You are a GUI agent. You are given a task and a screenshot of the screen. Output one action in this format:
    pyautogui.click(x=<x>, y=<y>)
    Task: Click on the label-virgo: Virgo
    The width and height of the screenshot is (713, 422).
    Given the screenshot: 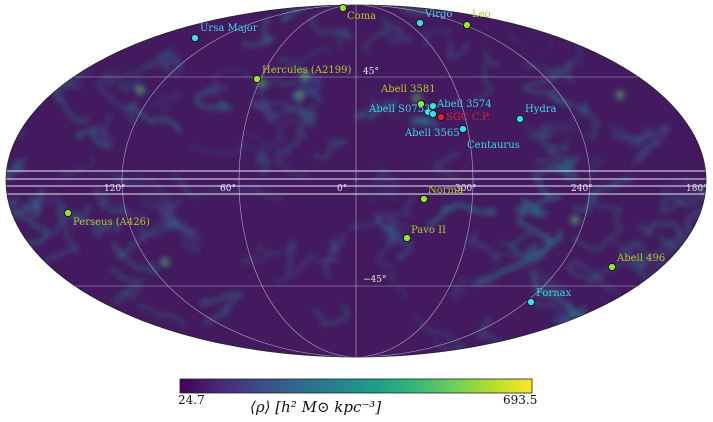 What is the action you would take?
    pyautogui.click(x=438, y=14)
    